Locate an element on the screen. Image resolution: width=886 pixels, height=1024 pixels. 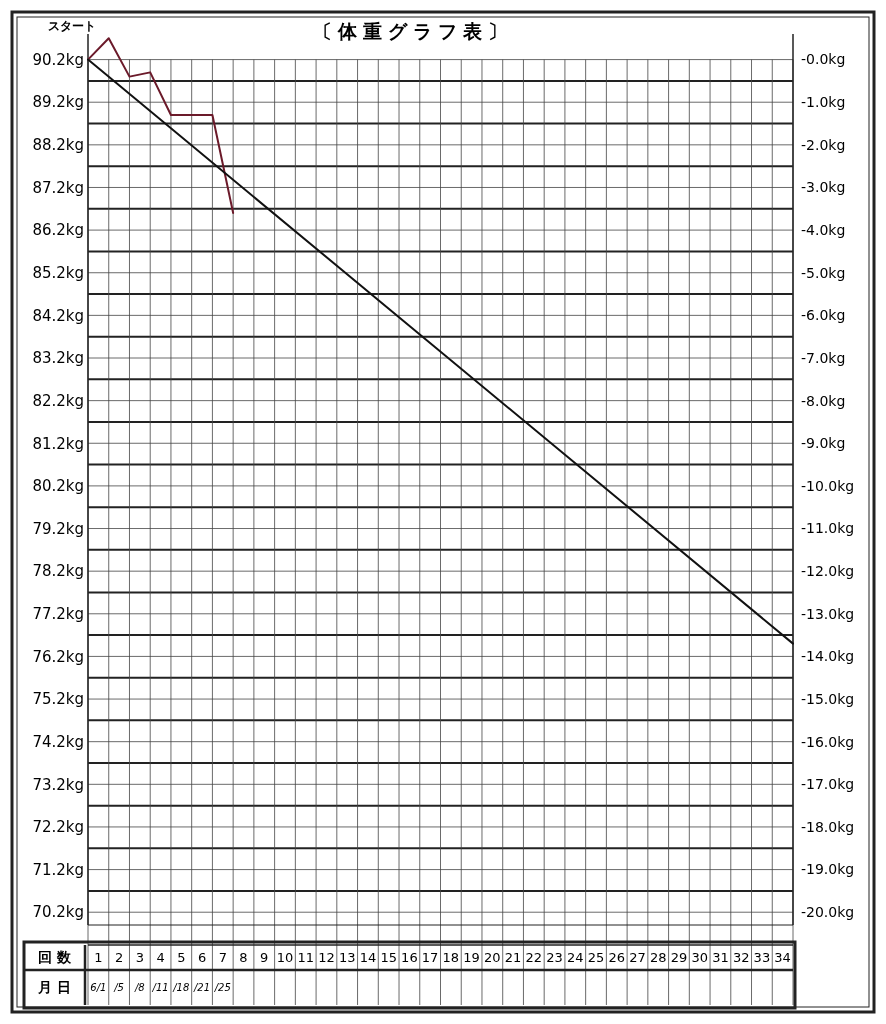
y-tick-label: 71.2kg is located at coordinates (58, 869).